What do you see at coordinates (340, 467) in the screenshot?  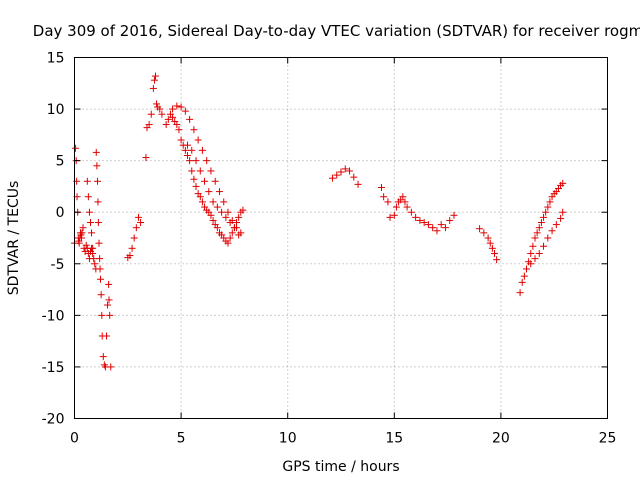 I see `x-axis-label: GPS time / hours` at bounding box center [340, 467].